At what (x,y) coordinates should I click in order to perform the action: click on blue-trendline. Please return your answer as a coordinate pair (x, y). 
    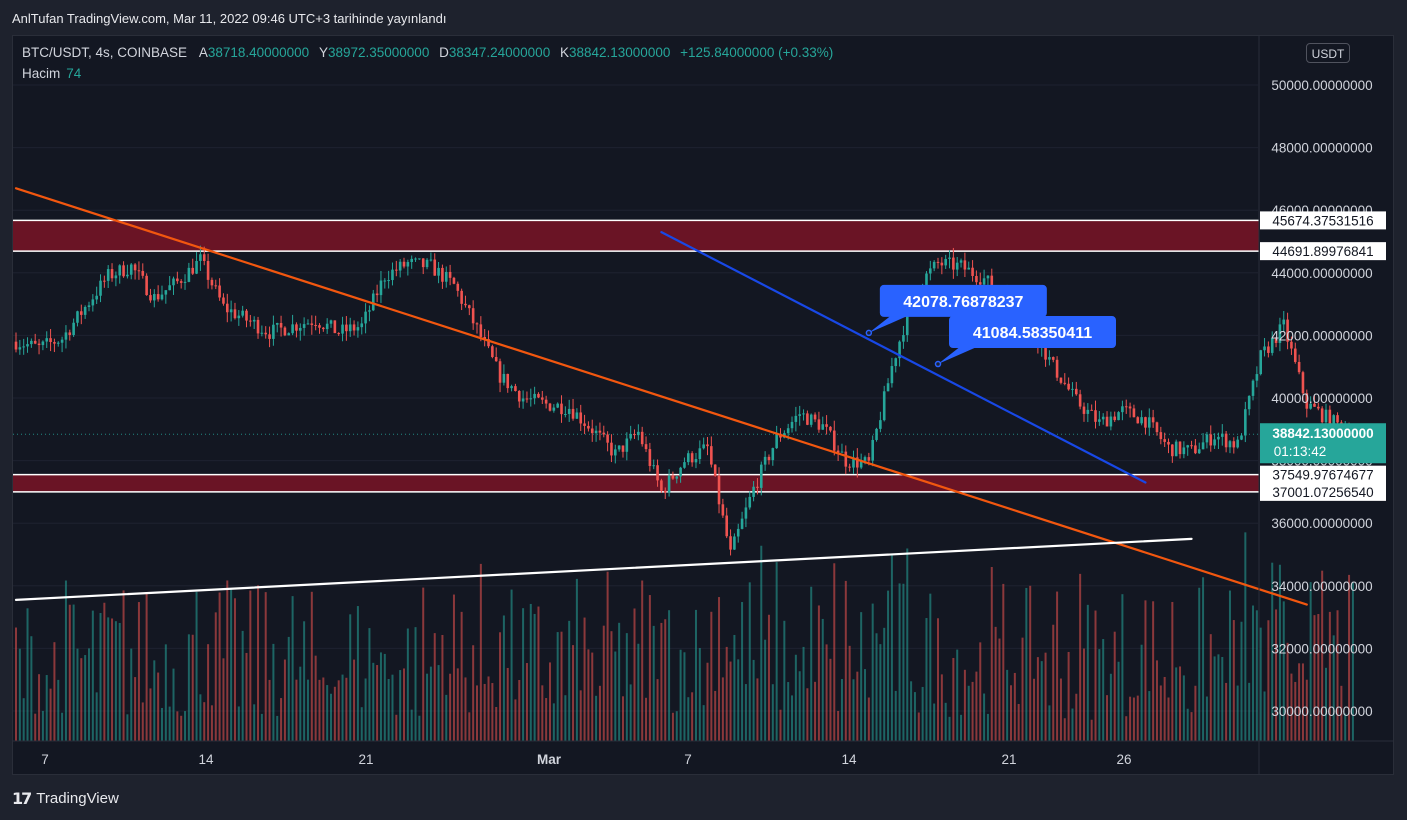
    Looking at the image, I should click on (903, 357).